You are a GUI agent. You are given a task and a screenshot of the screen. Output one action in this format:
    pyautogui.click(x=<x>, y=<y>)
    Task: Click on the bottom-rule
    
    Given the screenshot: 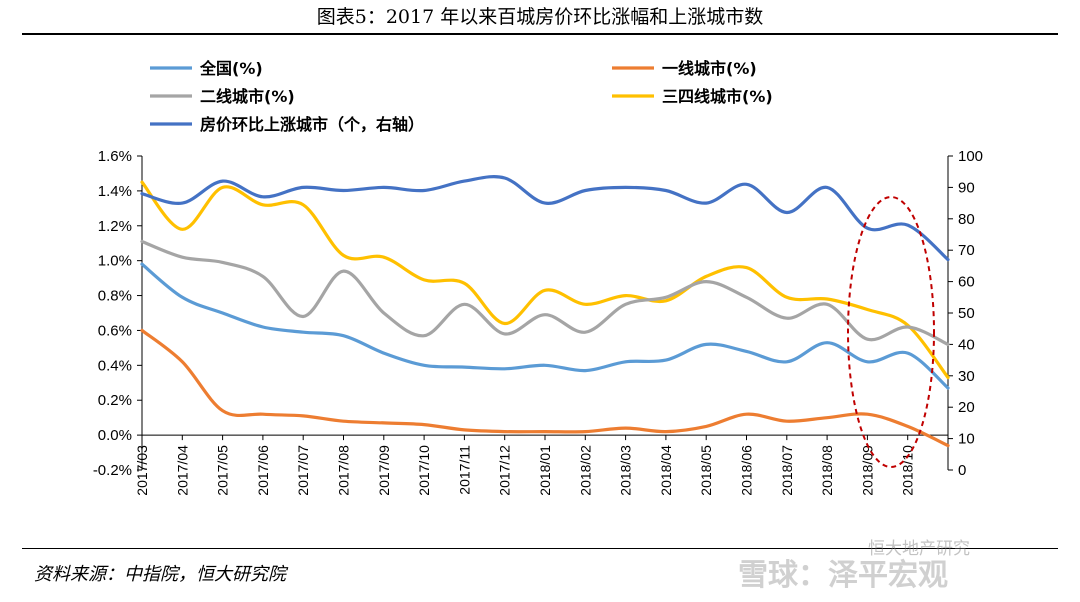 What is the action you would take?
    pyautogui.click(x=540, y=548)
    